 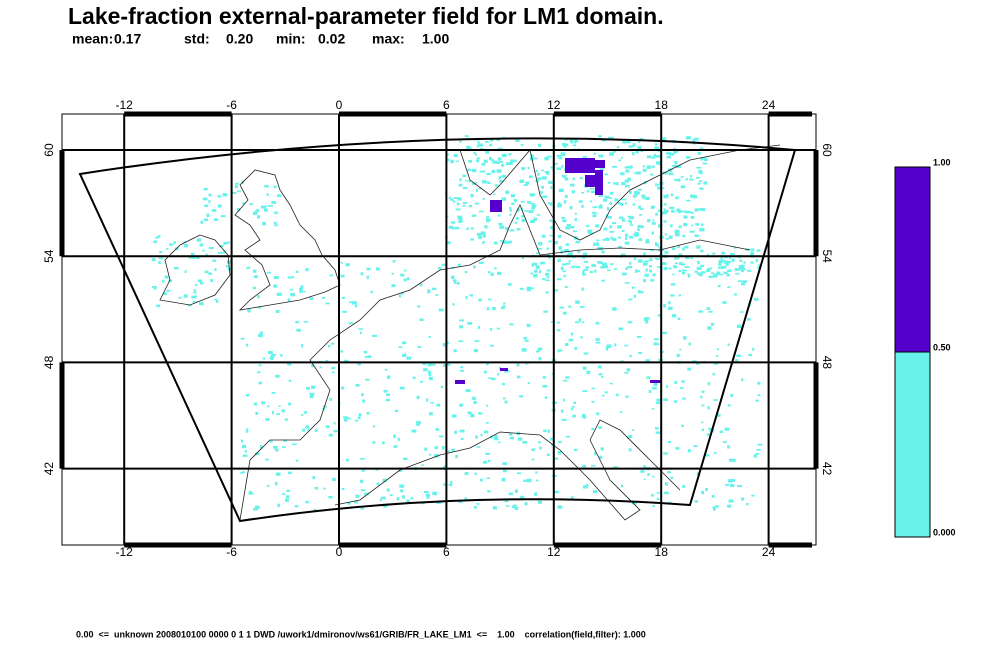 What do you see at coordinates (195, 270) in the screenshot?
I see `coast-ireland` at bounding box center [195, 270].